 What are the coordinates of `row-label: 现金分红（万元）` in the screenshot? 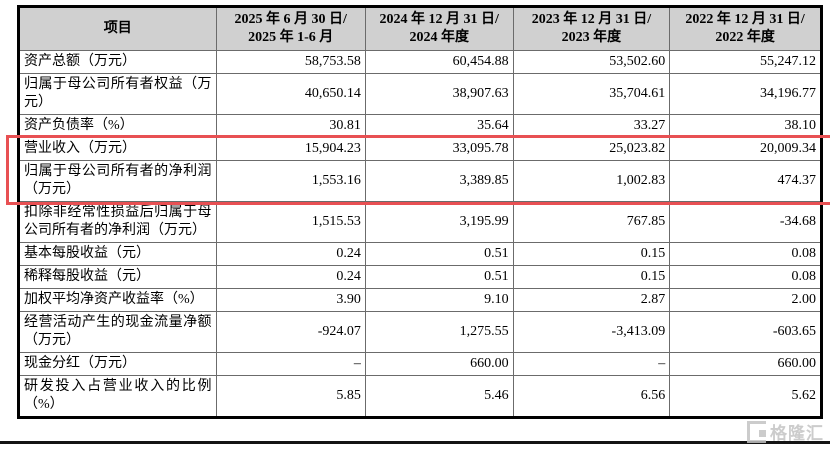 It's located at (117, 364).